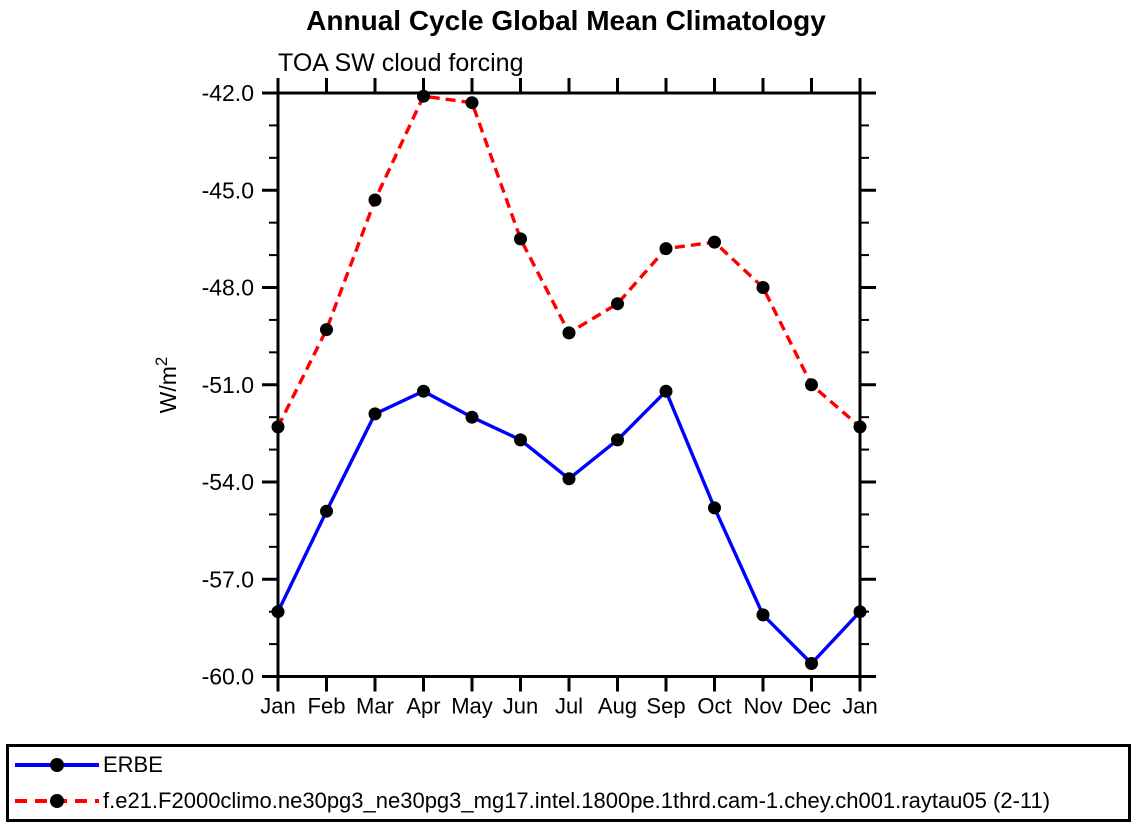 Image resolution: width=1138 pixels, height=827 pixels. I want to click on x-tick-label: Feb, so click(327, 706).